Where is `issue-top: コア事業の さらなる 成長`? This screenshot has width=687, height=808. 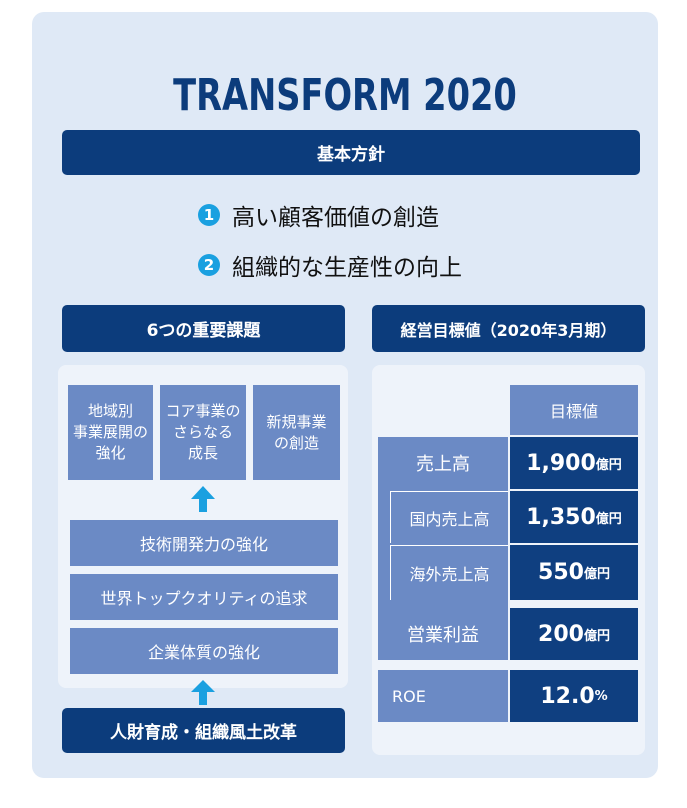 issue-top: コア事業の さらなる 成長 is located at coordinates (203, 432).